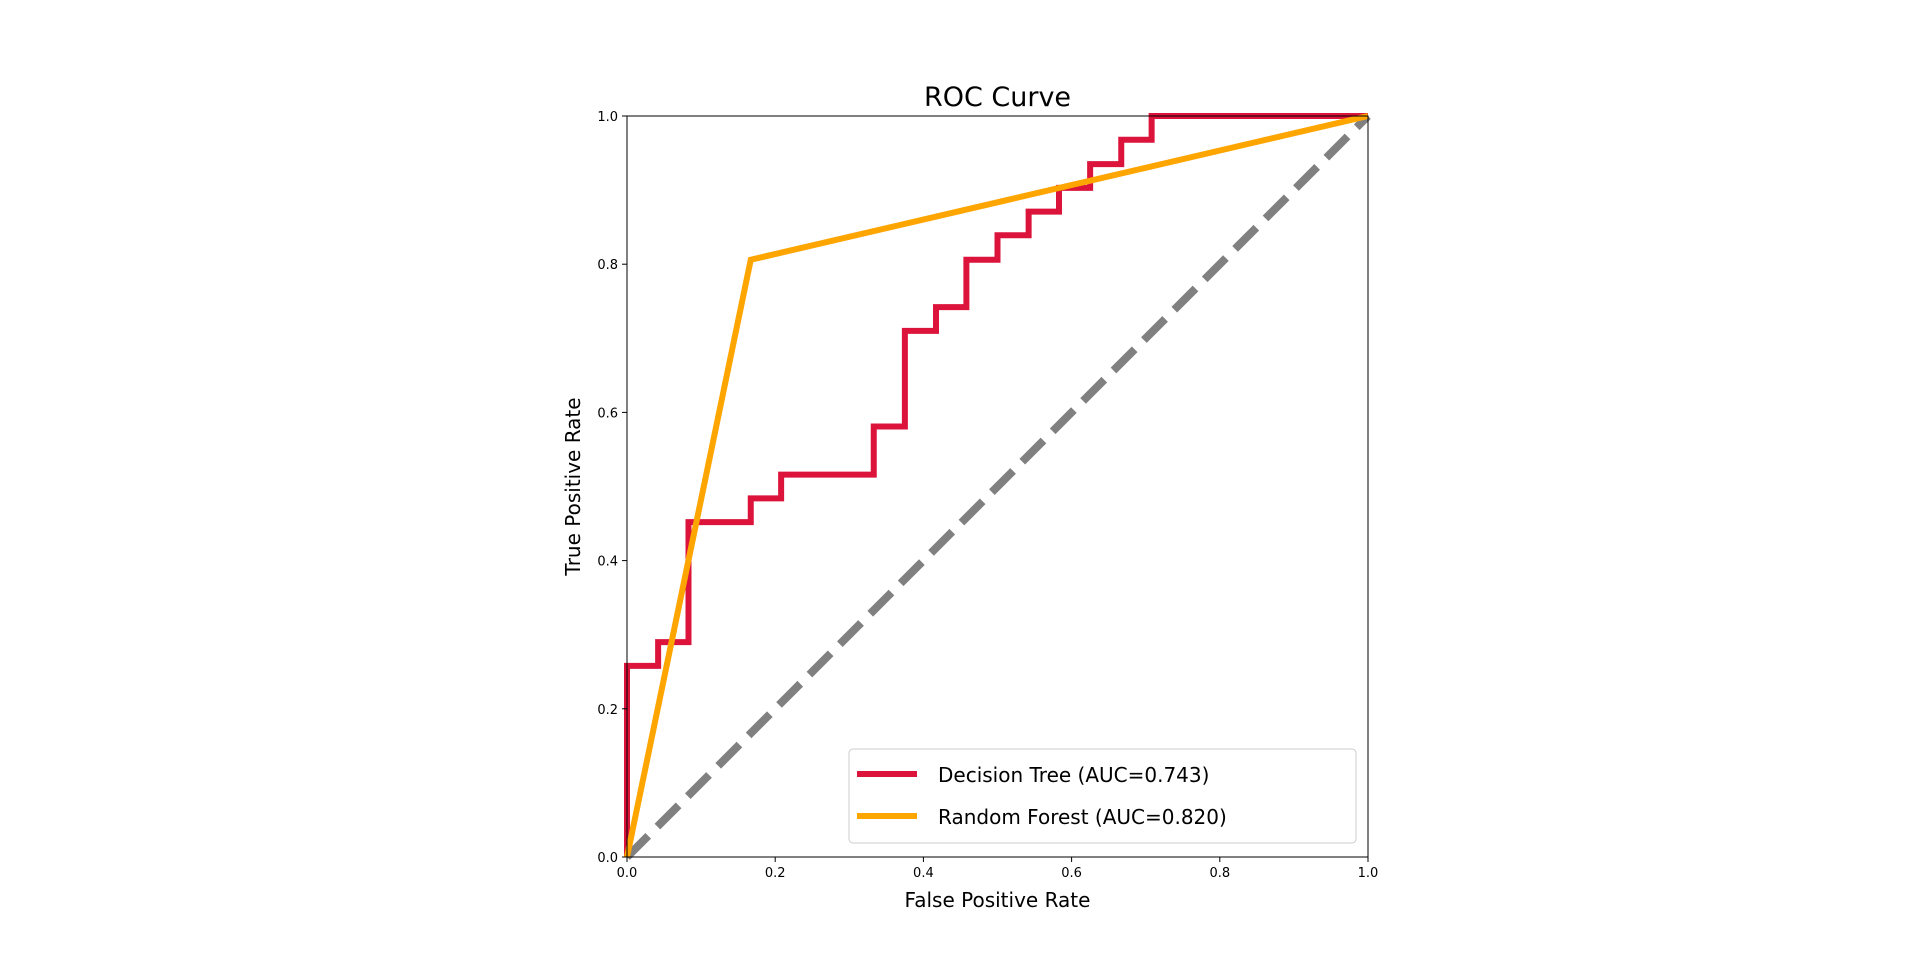  What do you see at coordinates (1073, 775) in the screenshot?
I see `legend-entry-label: Decision Tree (AUC=0.743)` at bounding box center [1073, 775].